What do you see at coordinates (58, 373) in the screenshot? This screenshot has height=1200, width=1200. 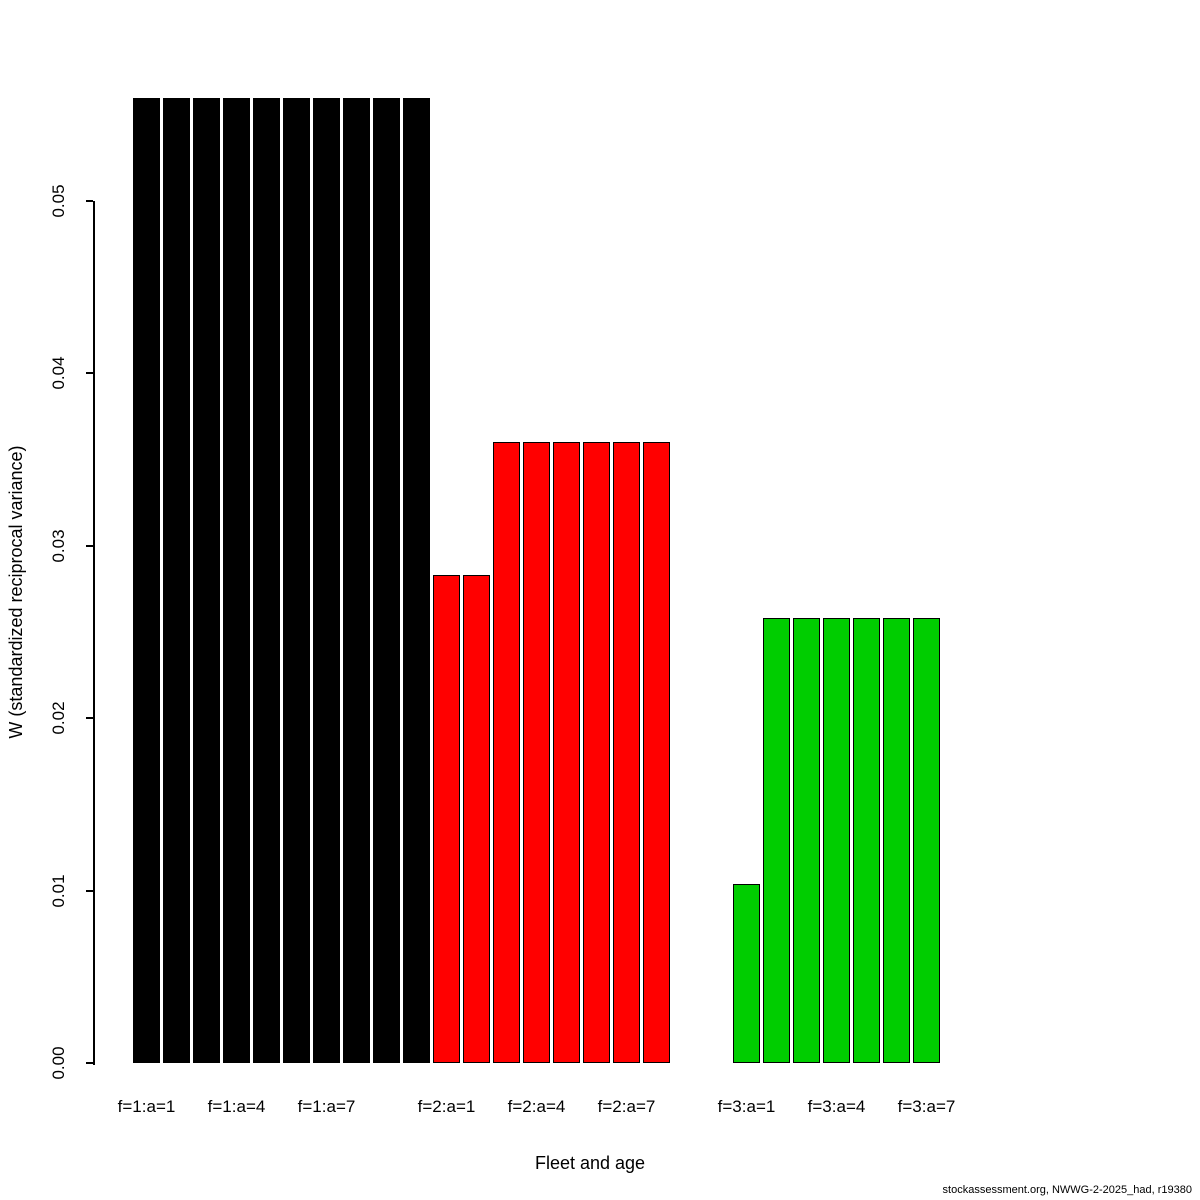 I see `y-tick-label: 0.04` at bounding box center [58, 373].